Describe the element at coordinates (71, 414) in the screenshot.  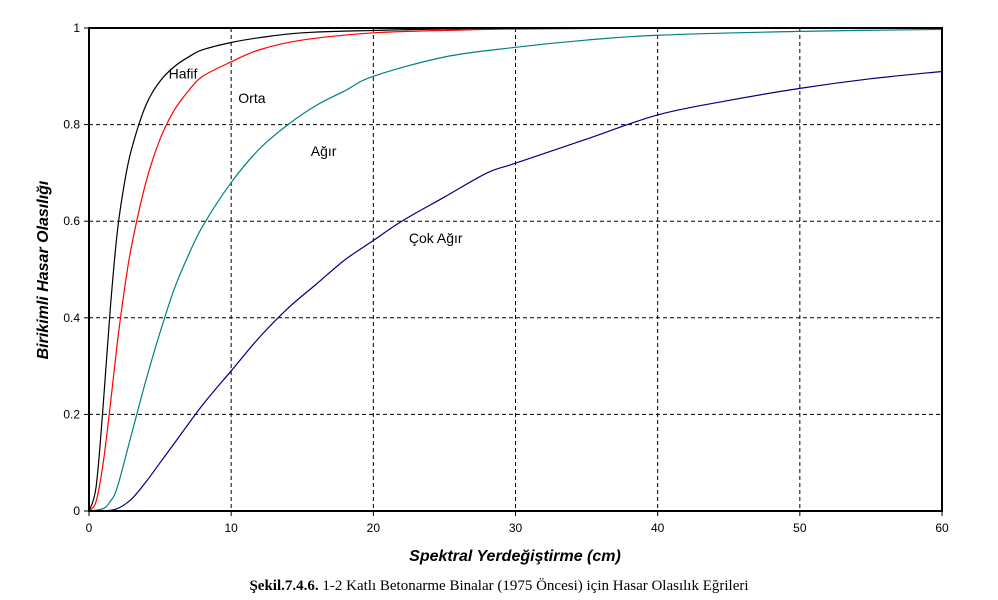
I see `y-tick-label: 0.2` at that location.